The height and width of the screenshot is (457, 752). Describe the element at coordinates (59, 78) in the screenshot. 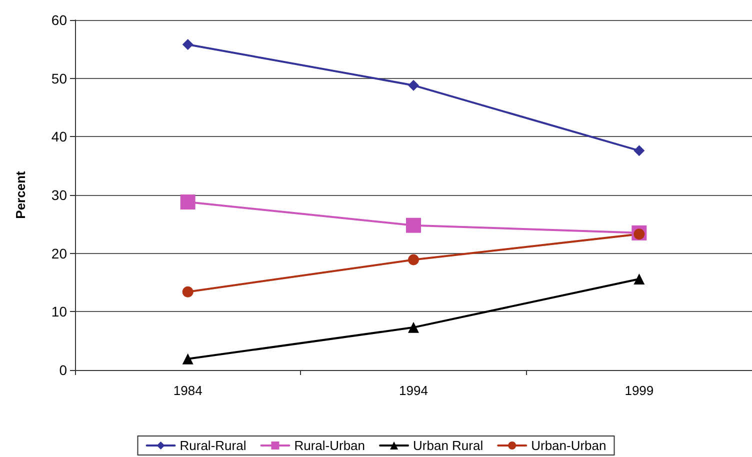

I see `y-tick-label: 50` at that location.